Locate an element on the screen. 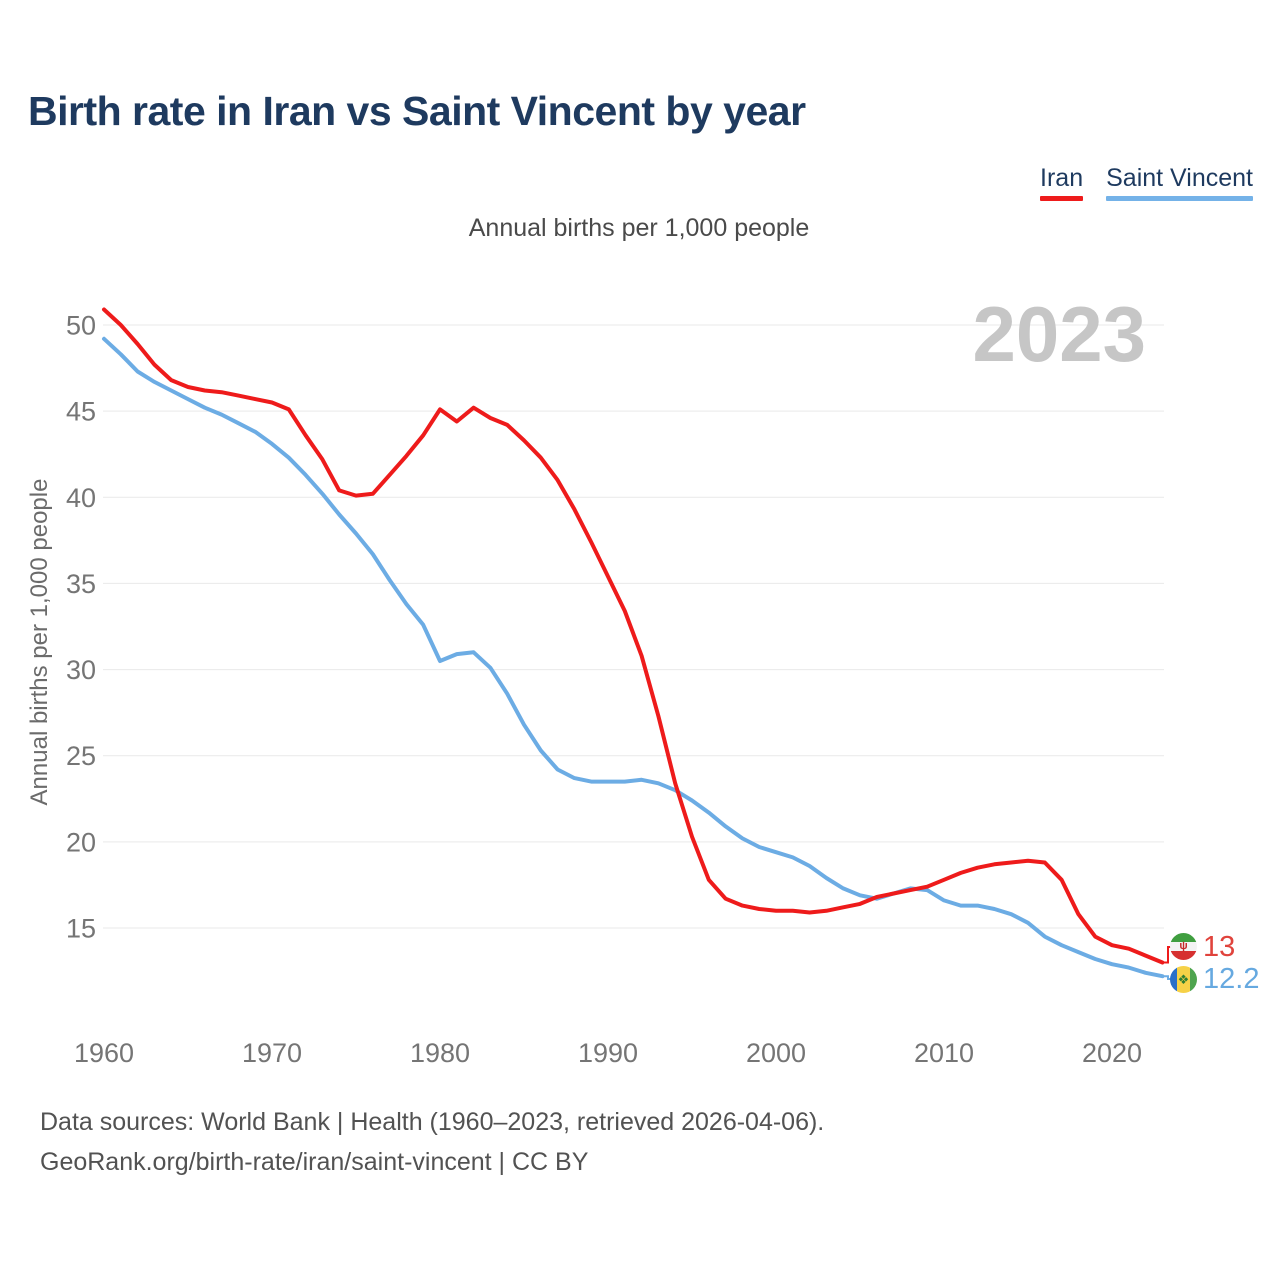  watermark-year: 2023 is located at coordinates (1059, 334).